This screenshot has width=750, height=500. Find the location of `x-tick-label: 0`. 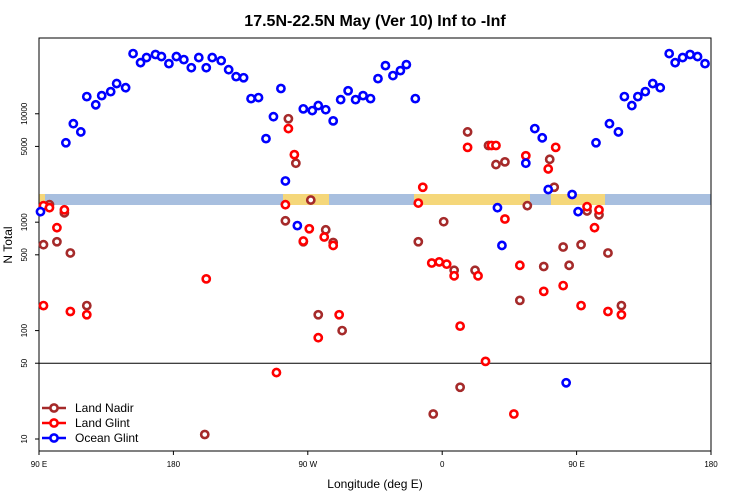

x-tick-label: 0 is located at coordinates (442, 464).